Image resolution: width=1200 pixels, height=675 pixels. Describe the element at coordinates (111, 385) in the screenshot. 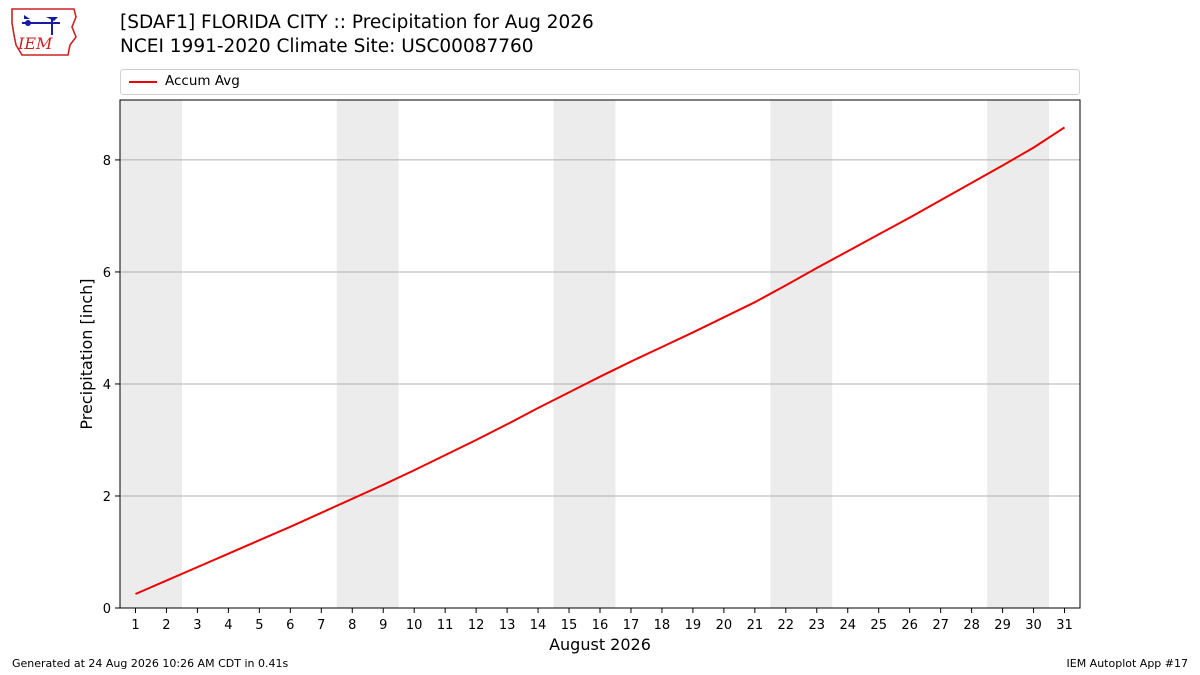

I see `y-axis-ticks: 0 2 4 6 8` at that location.